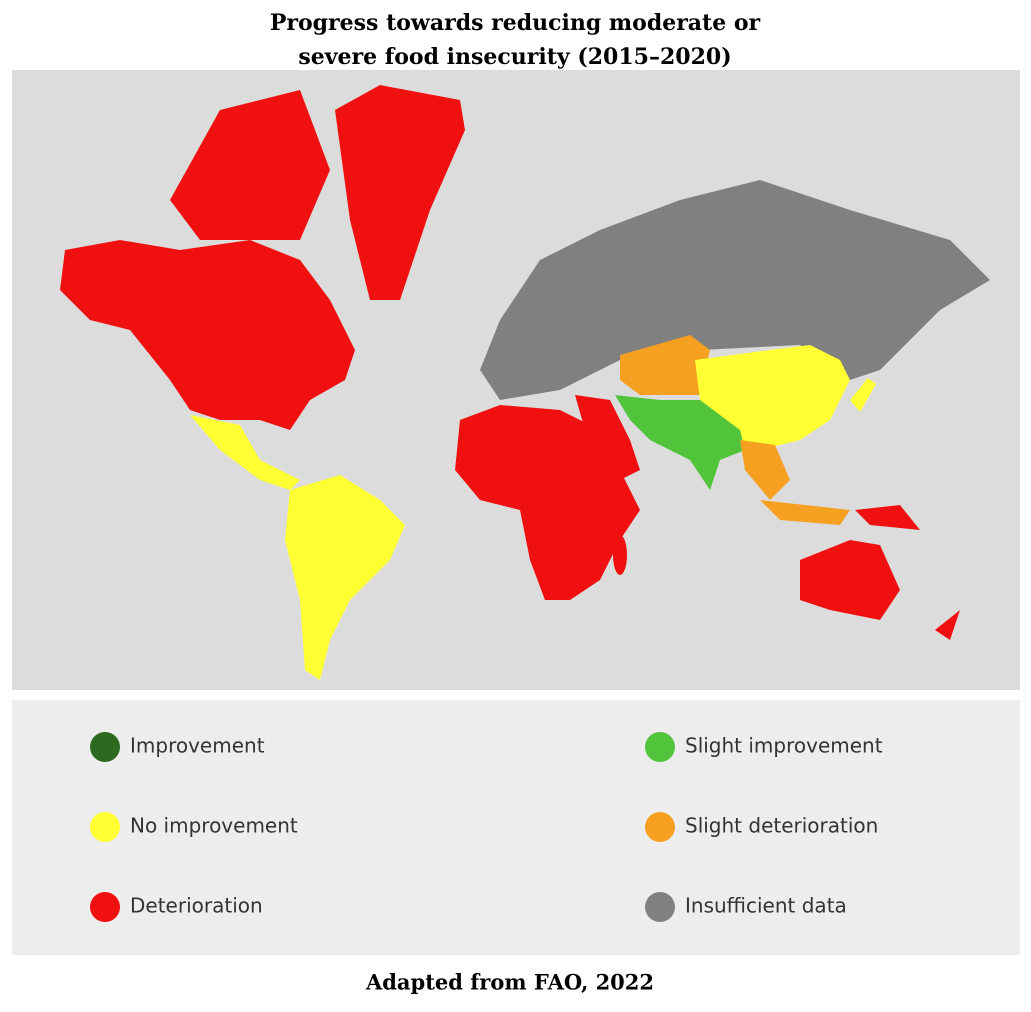 This screenshot has width=1031, height=1012. What do you see at coordinates (607, 437) in the screenshot?
I see `middle-east` at bounding box center [607, 437].